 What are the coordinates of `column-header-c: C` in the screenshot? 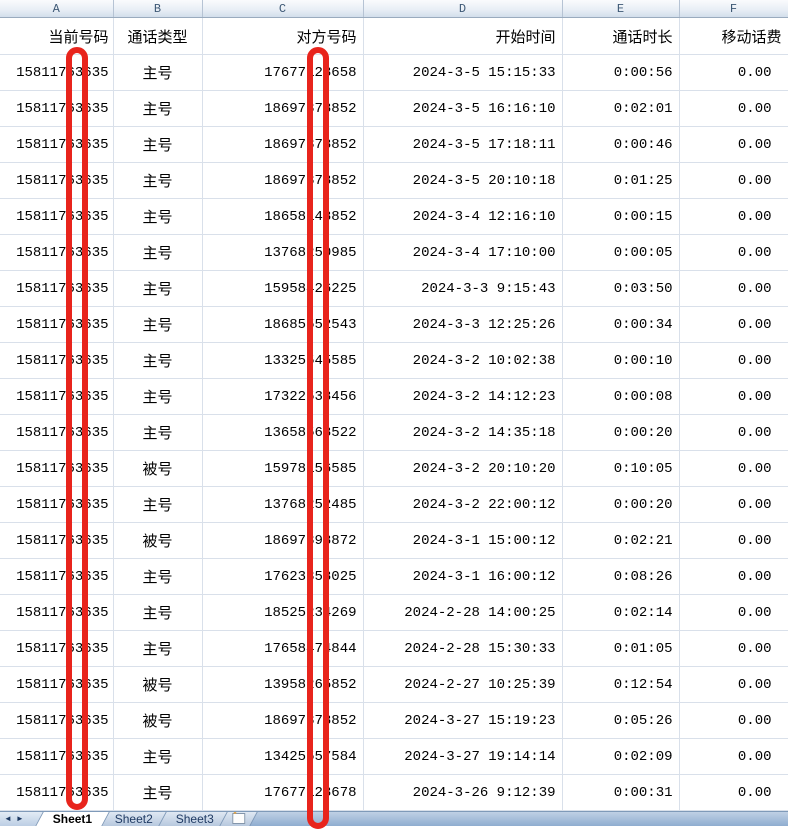 It's located at (283, 9).